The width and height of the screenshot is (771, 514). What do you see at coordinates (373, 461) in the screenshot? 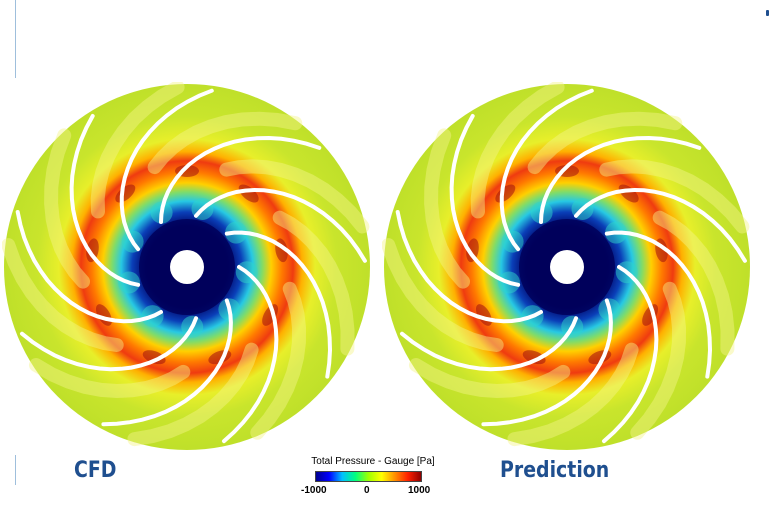
I see `legend-title: Total Pressure - Gauge [Pa]` at bounding box center [373, 461].